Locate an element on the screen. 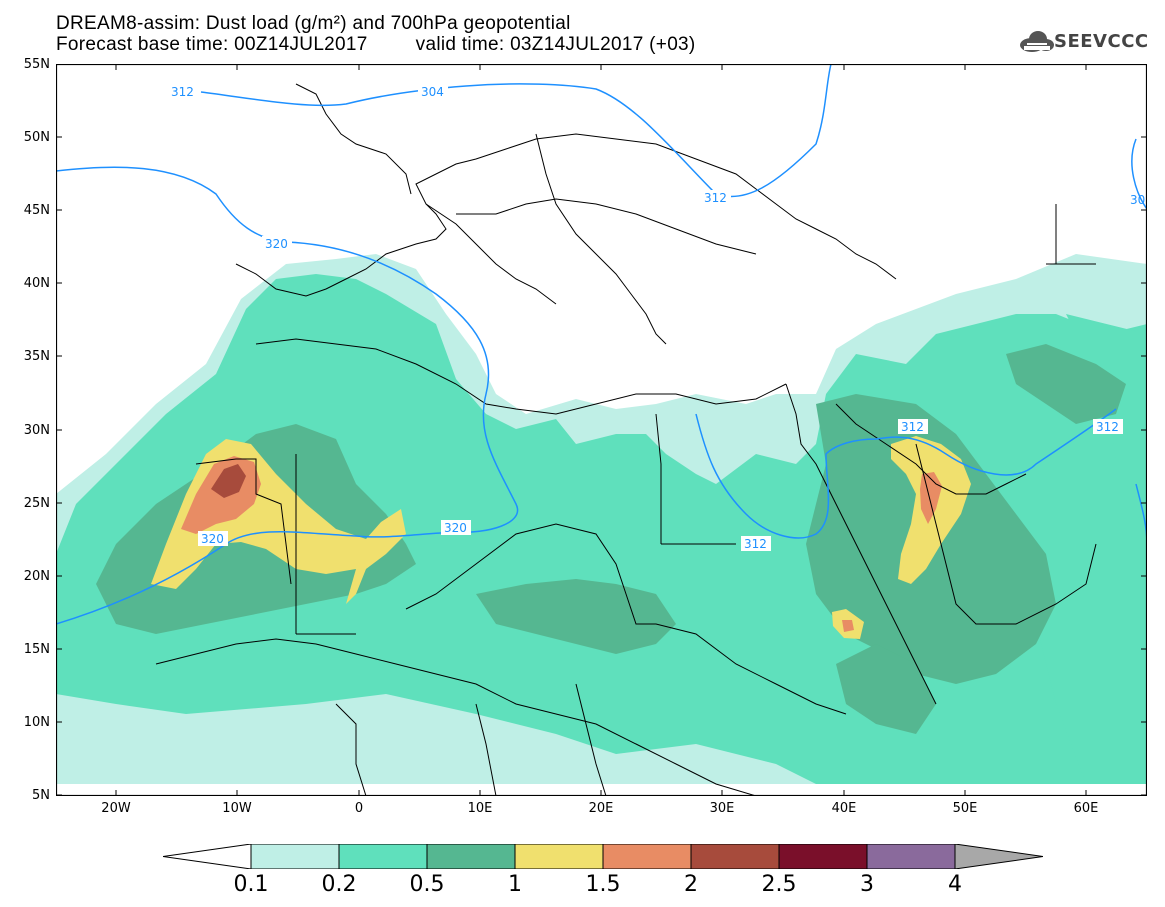 The image size is (1165, 907). colorbar-label: 4 is located at coordinates (955, 884).